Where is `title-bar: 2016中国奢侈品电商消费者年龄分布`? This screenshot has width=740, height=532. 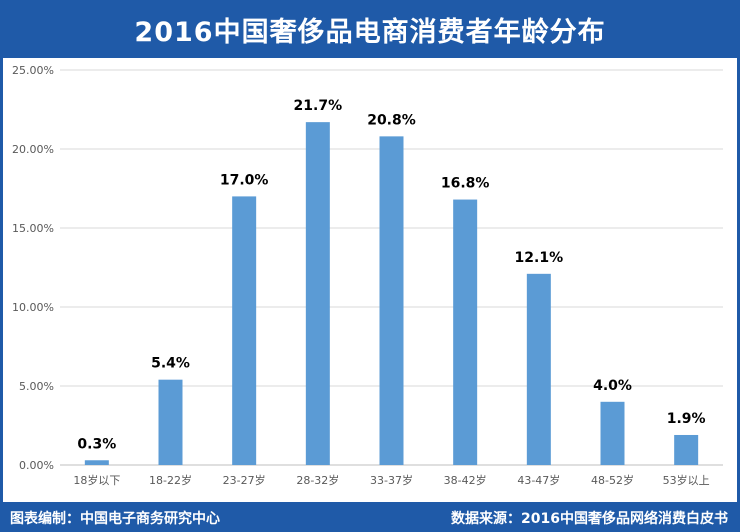 title-bar: 2016中国奢侈品电商消费者年龄分布 is located at coordinates (370, 29).